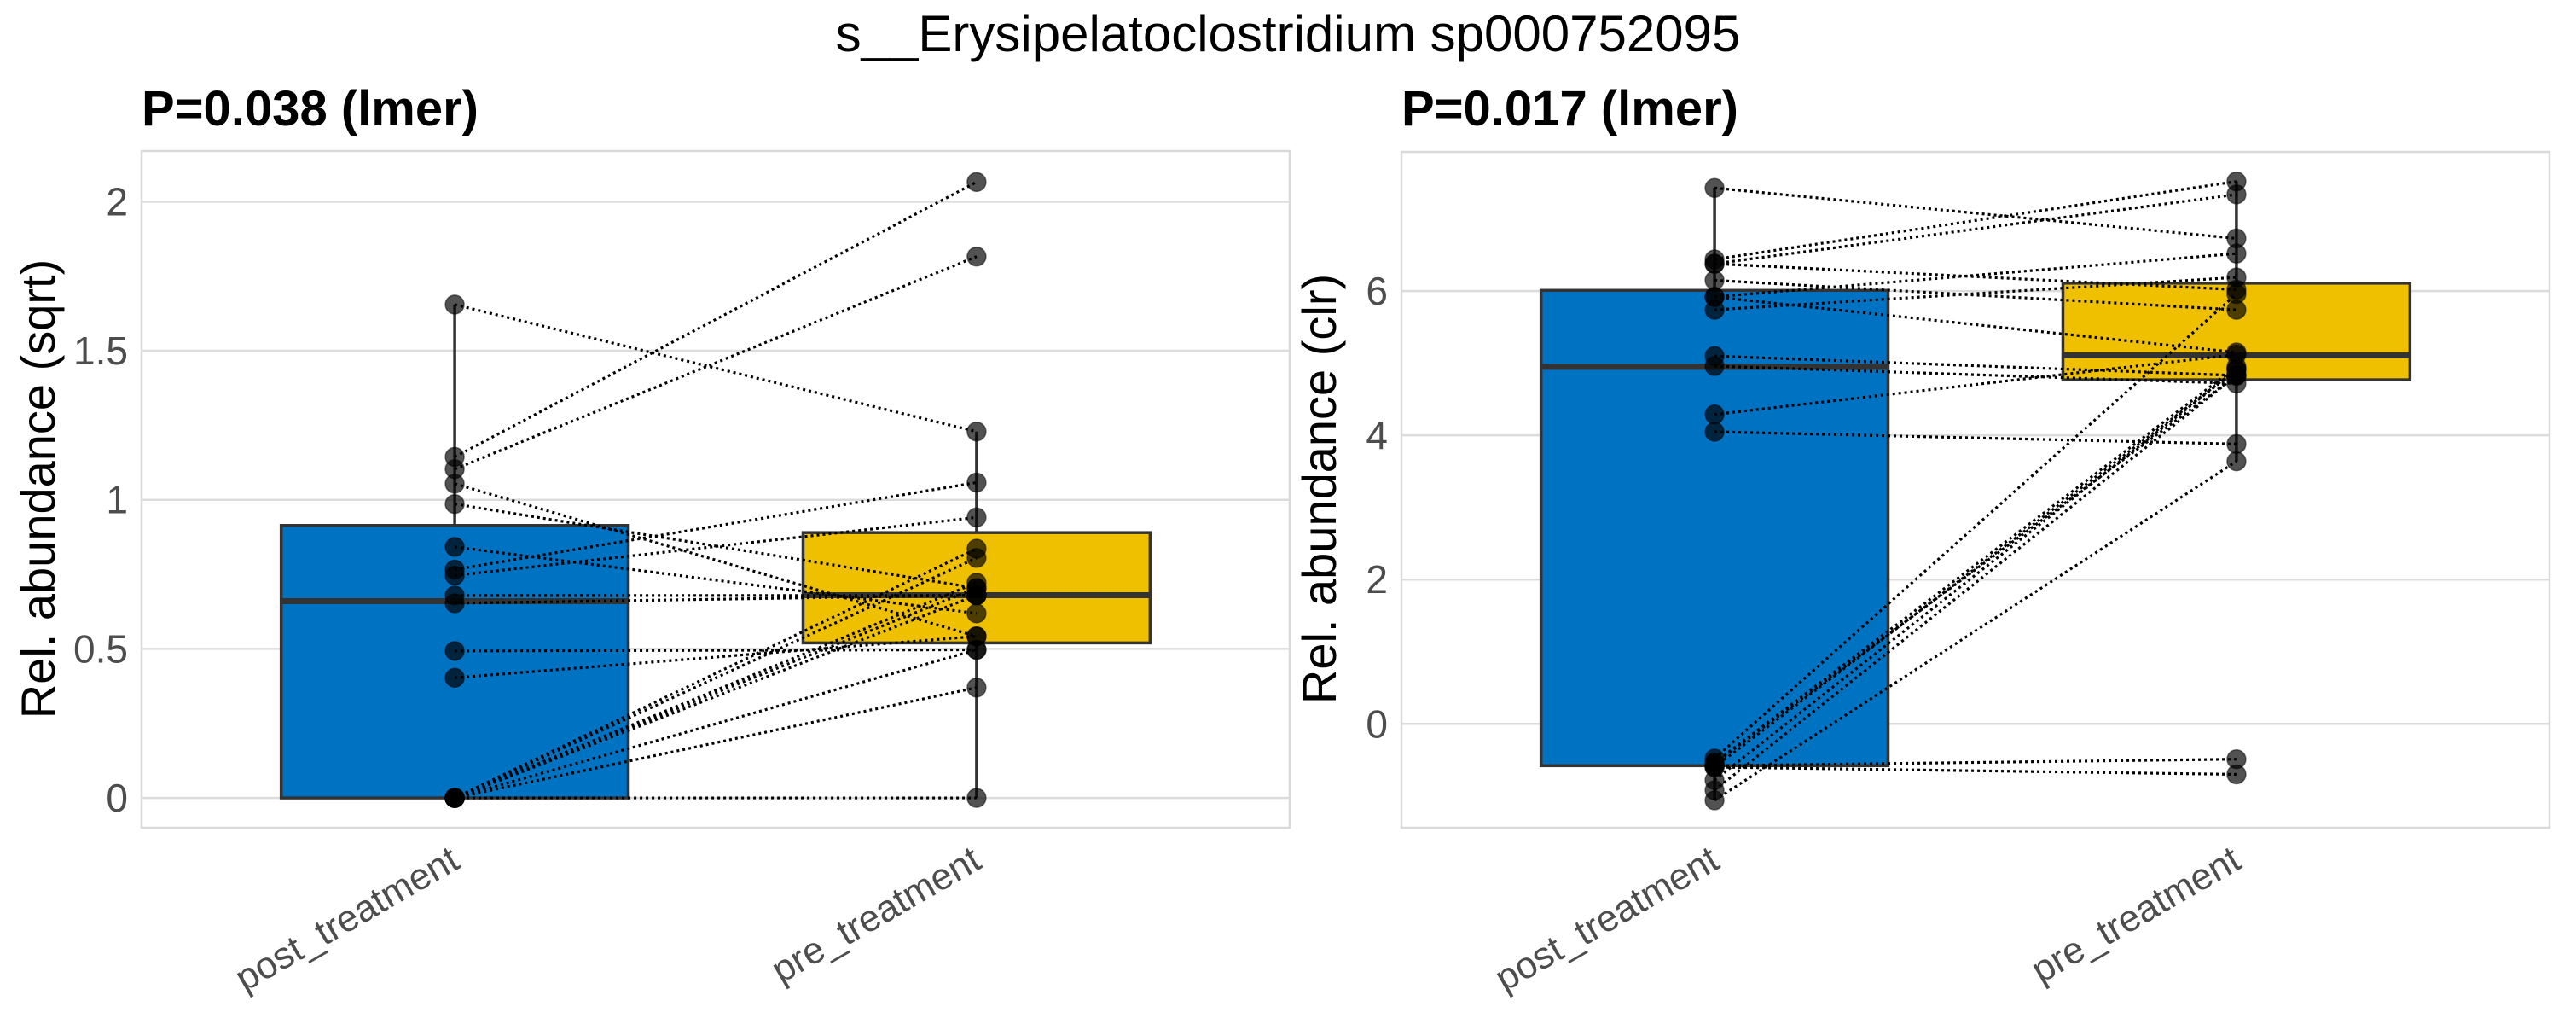 The image size is (2576, 1024). What do you see at coordinates (1569, 109) in the screenshot?
I see `panel-title: P=0.017 (lmer)` at bounding box center [1569, 109].